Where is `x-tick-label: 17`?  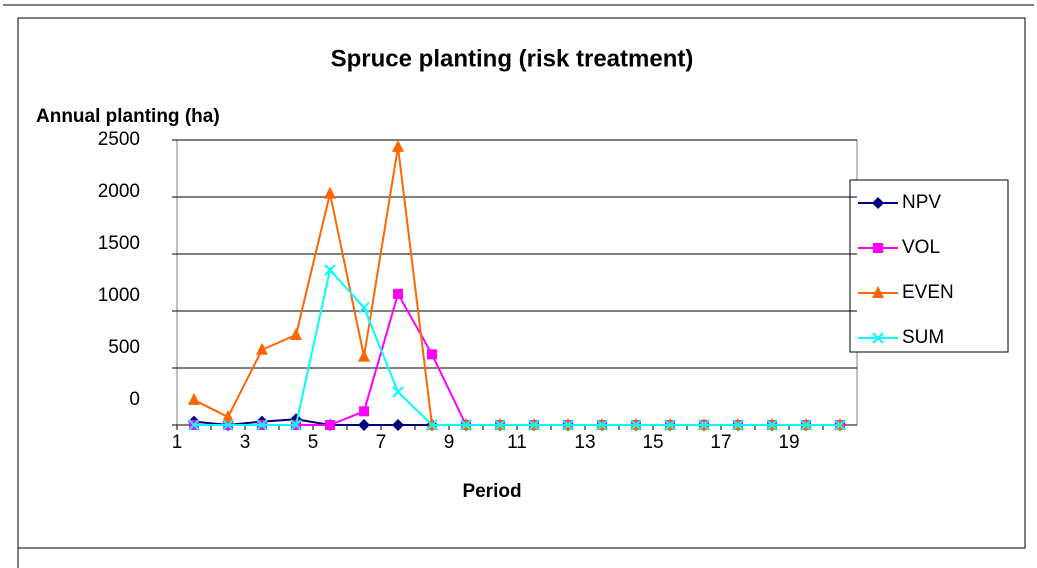
x-tick-label: 17 is located at coordinates (720, 442).